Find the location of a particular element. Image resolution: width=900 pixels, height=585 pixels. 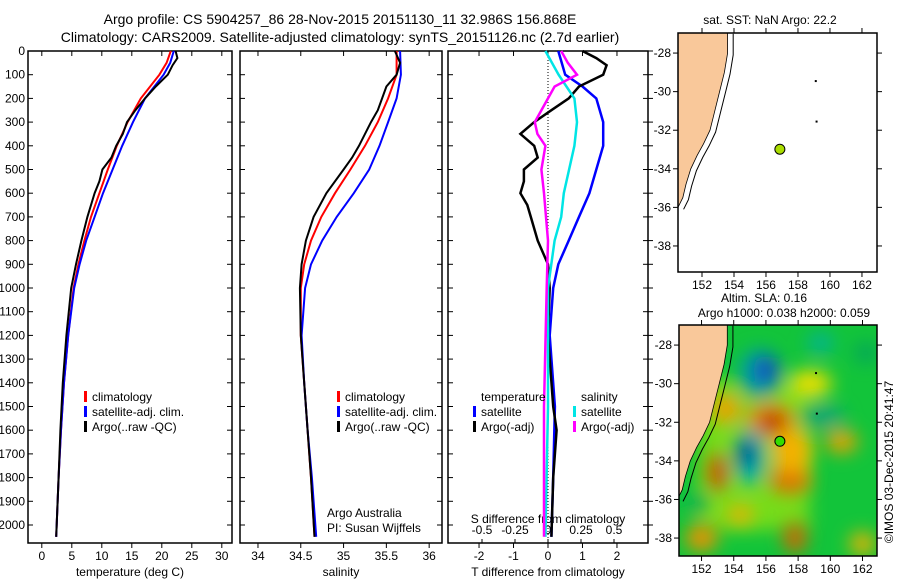

sla-map-subtitle: Argo h1000: 0.038 h2000: 0.059 is located at coordinates (784, 313).